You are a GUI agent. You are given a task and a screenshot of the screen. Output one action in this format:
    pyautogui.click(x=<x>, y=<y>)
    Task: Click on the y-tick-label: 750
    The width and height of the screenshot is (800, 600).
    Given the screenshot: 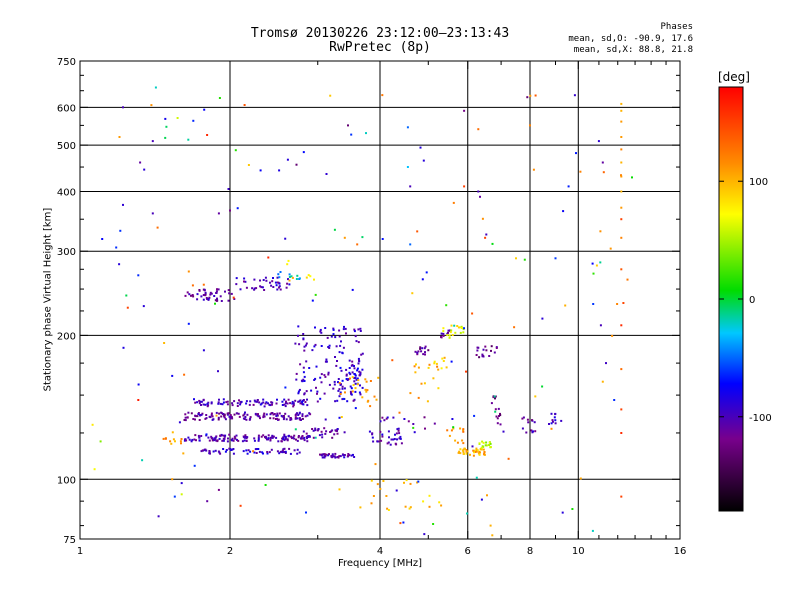 What is the action you would take?
    pyautogui.click(x=66, y=62)
    